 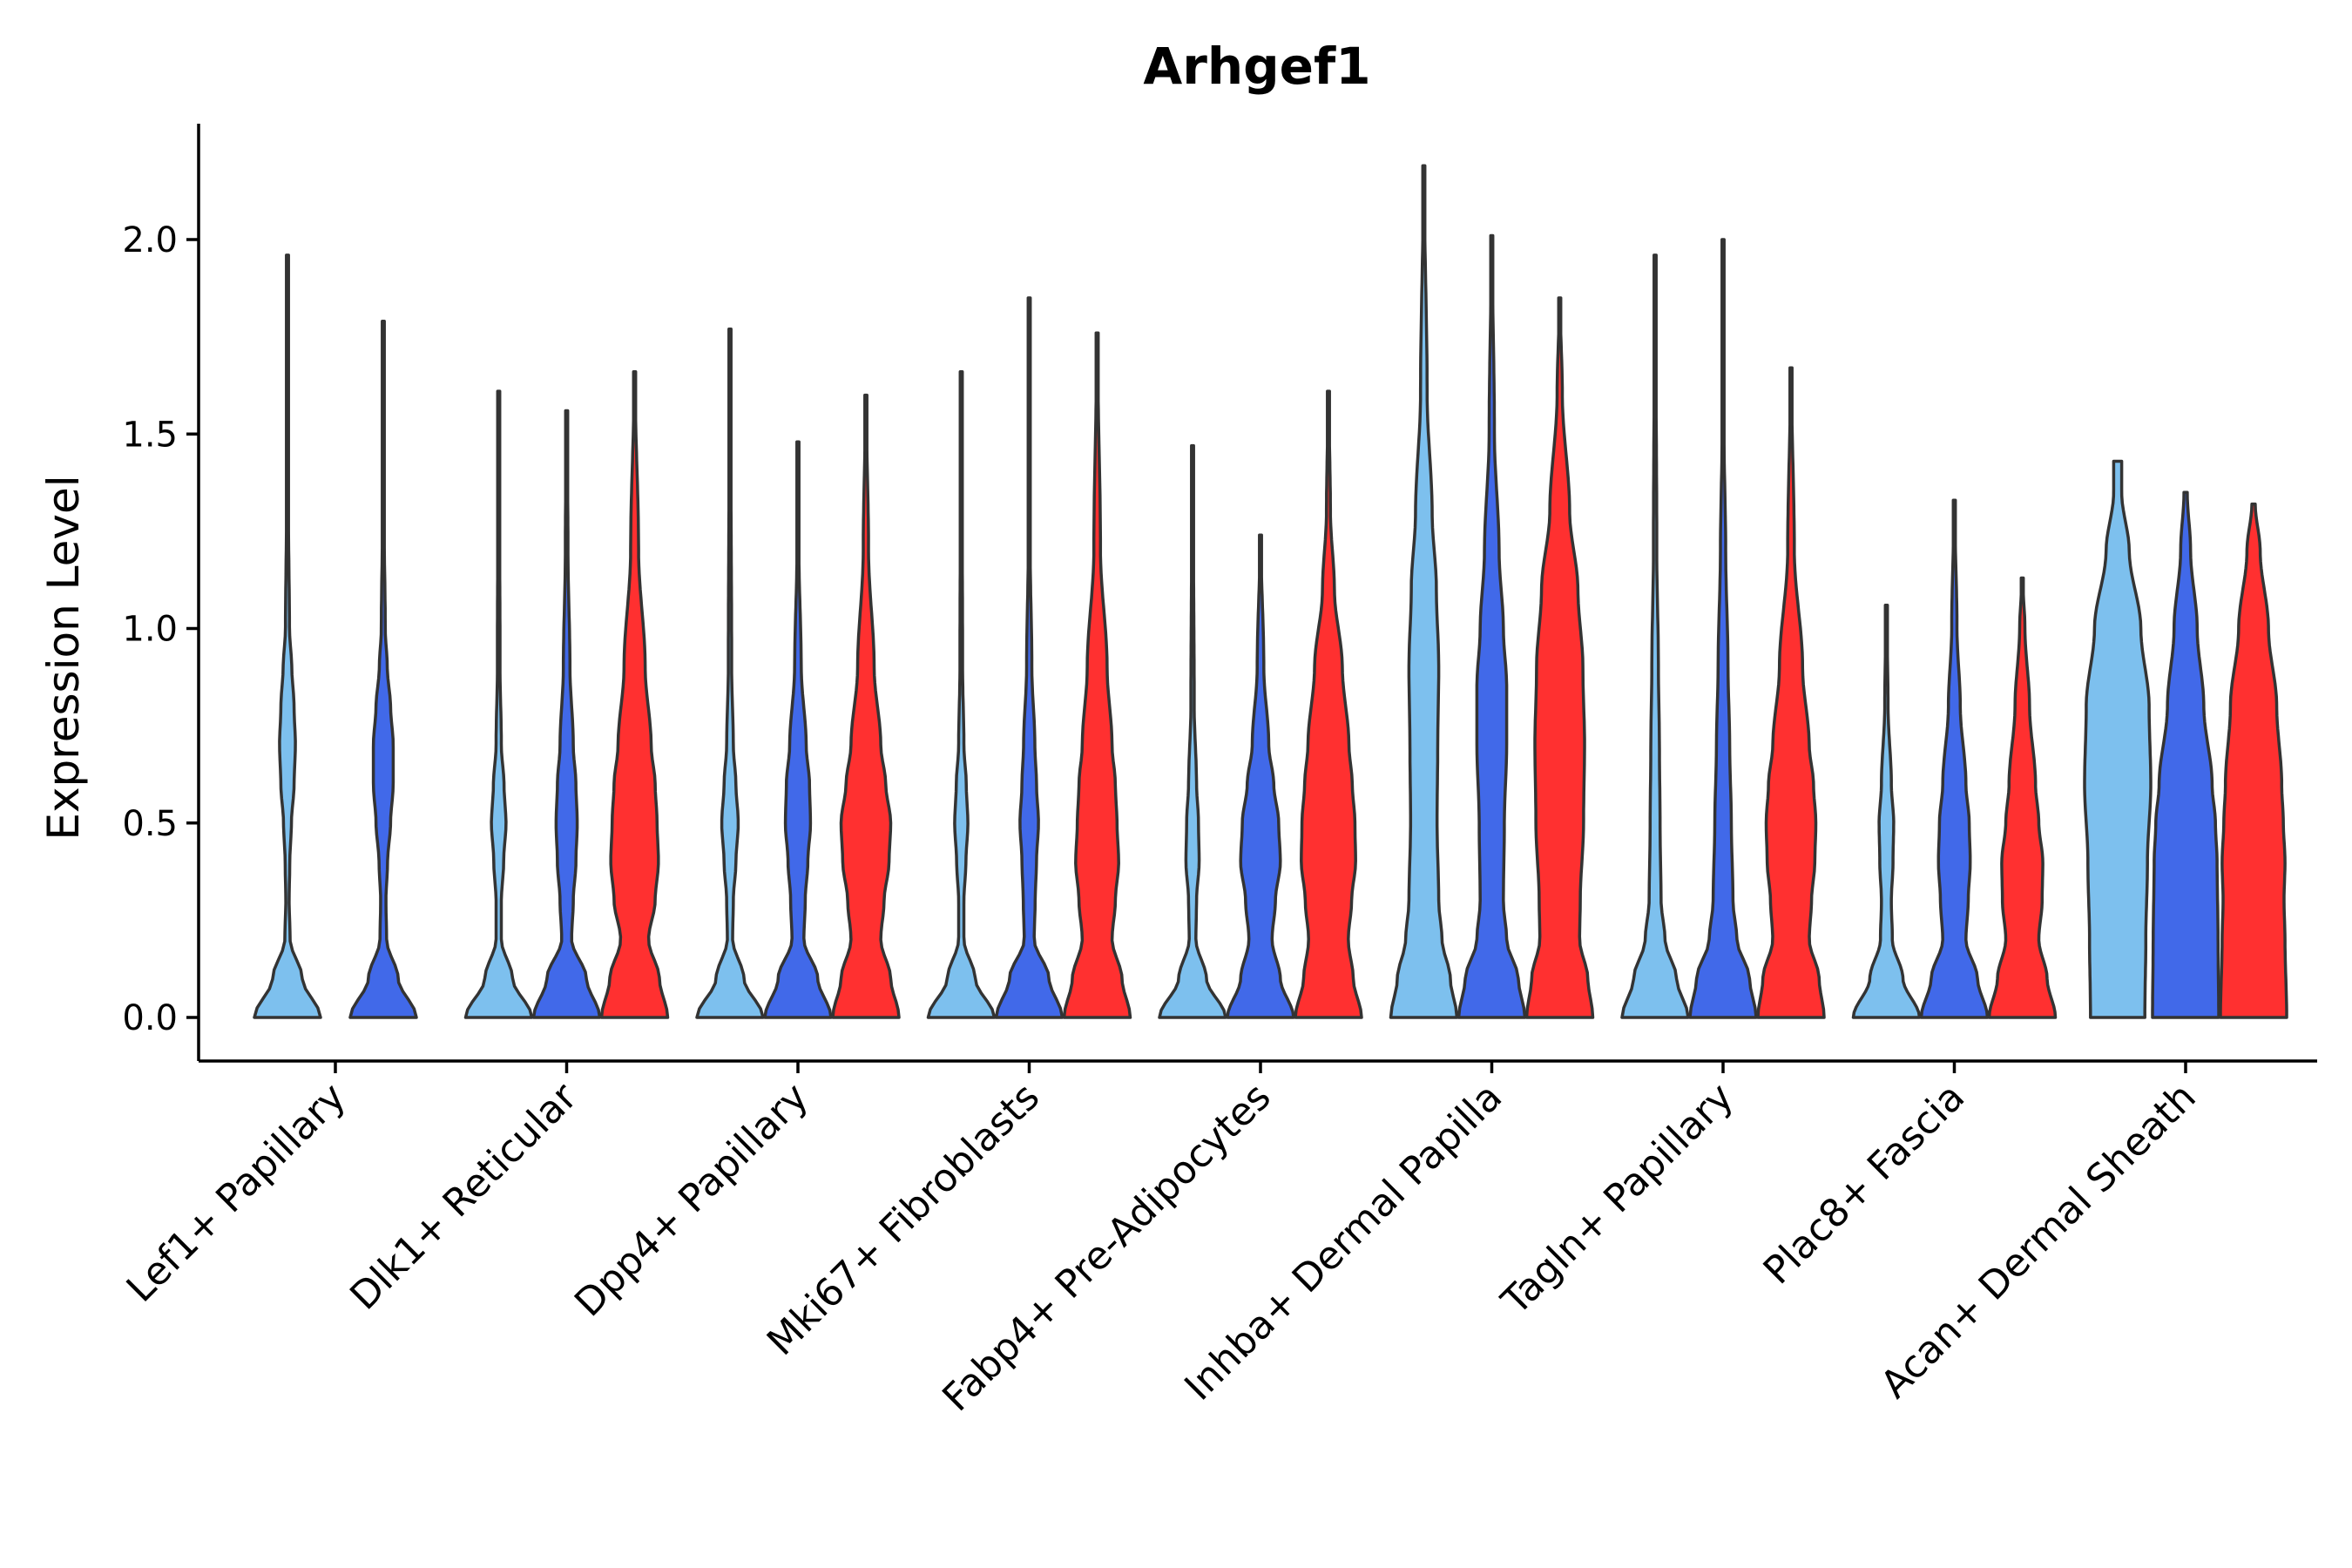 What do you see at coordinates (150, 824) in the screenshot?
I see `y-tick-label: 0.5` at bounding box center [150, 824].